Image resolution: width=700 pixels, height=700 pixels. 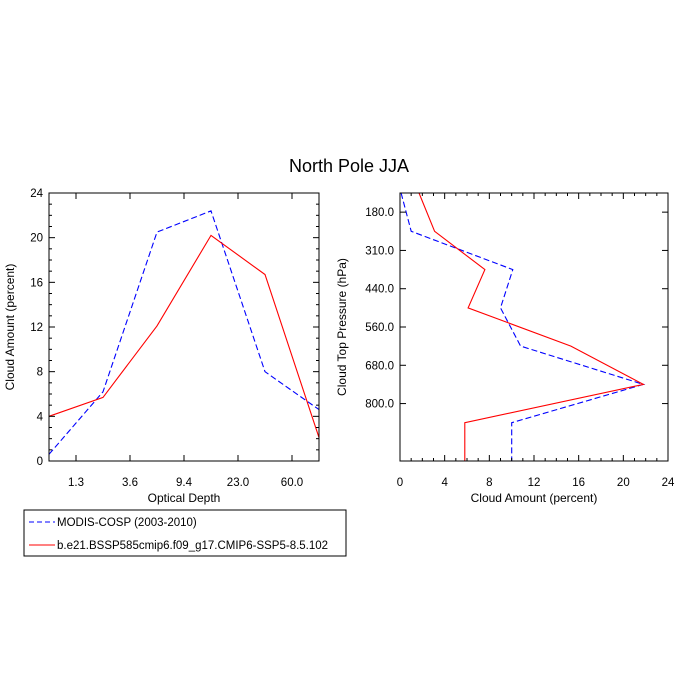 What do you see at coordinates (623, 483) in the screenshot?
I see `right-x-tick-label: 20` at bounding box center [623, 483].